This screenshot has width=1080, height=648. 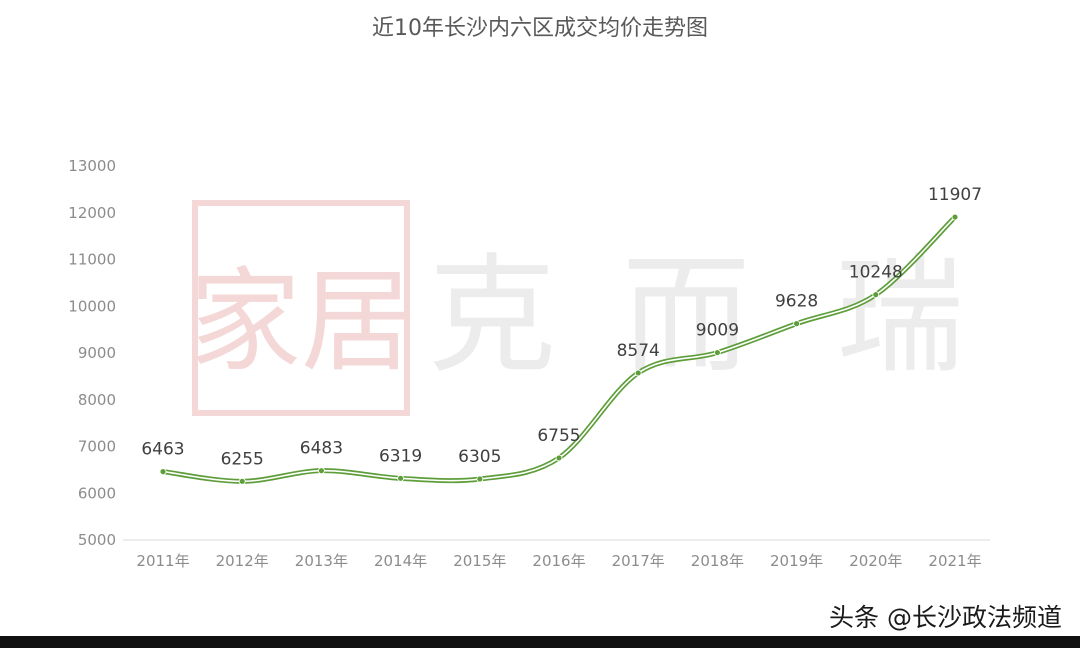 What do you see at coordinates (540, 28) in the screenshot?
I see `chart-title: 近10年长沙内六区成交均价走势图` at bounding box center [540, 28].